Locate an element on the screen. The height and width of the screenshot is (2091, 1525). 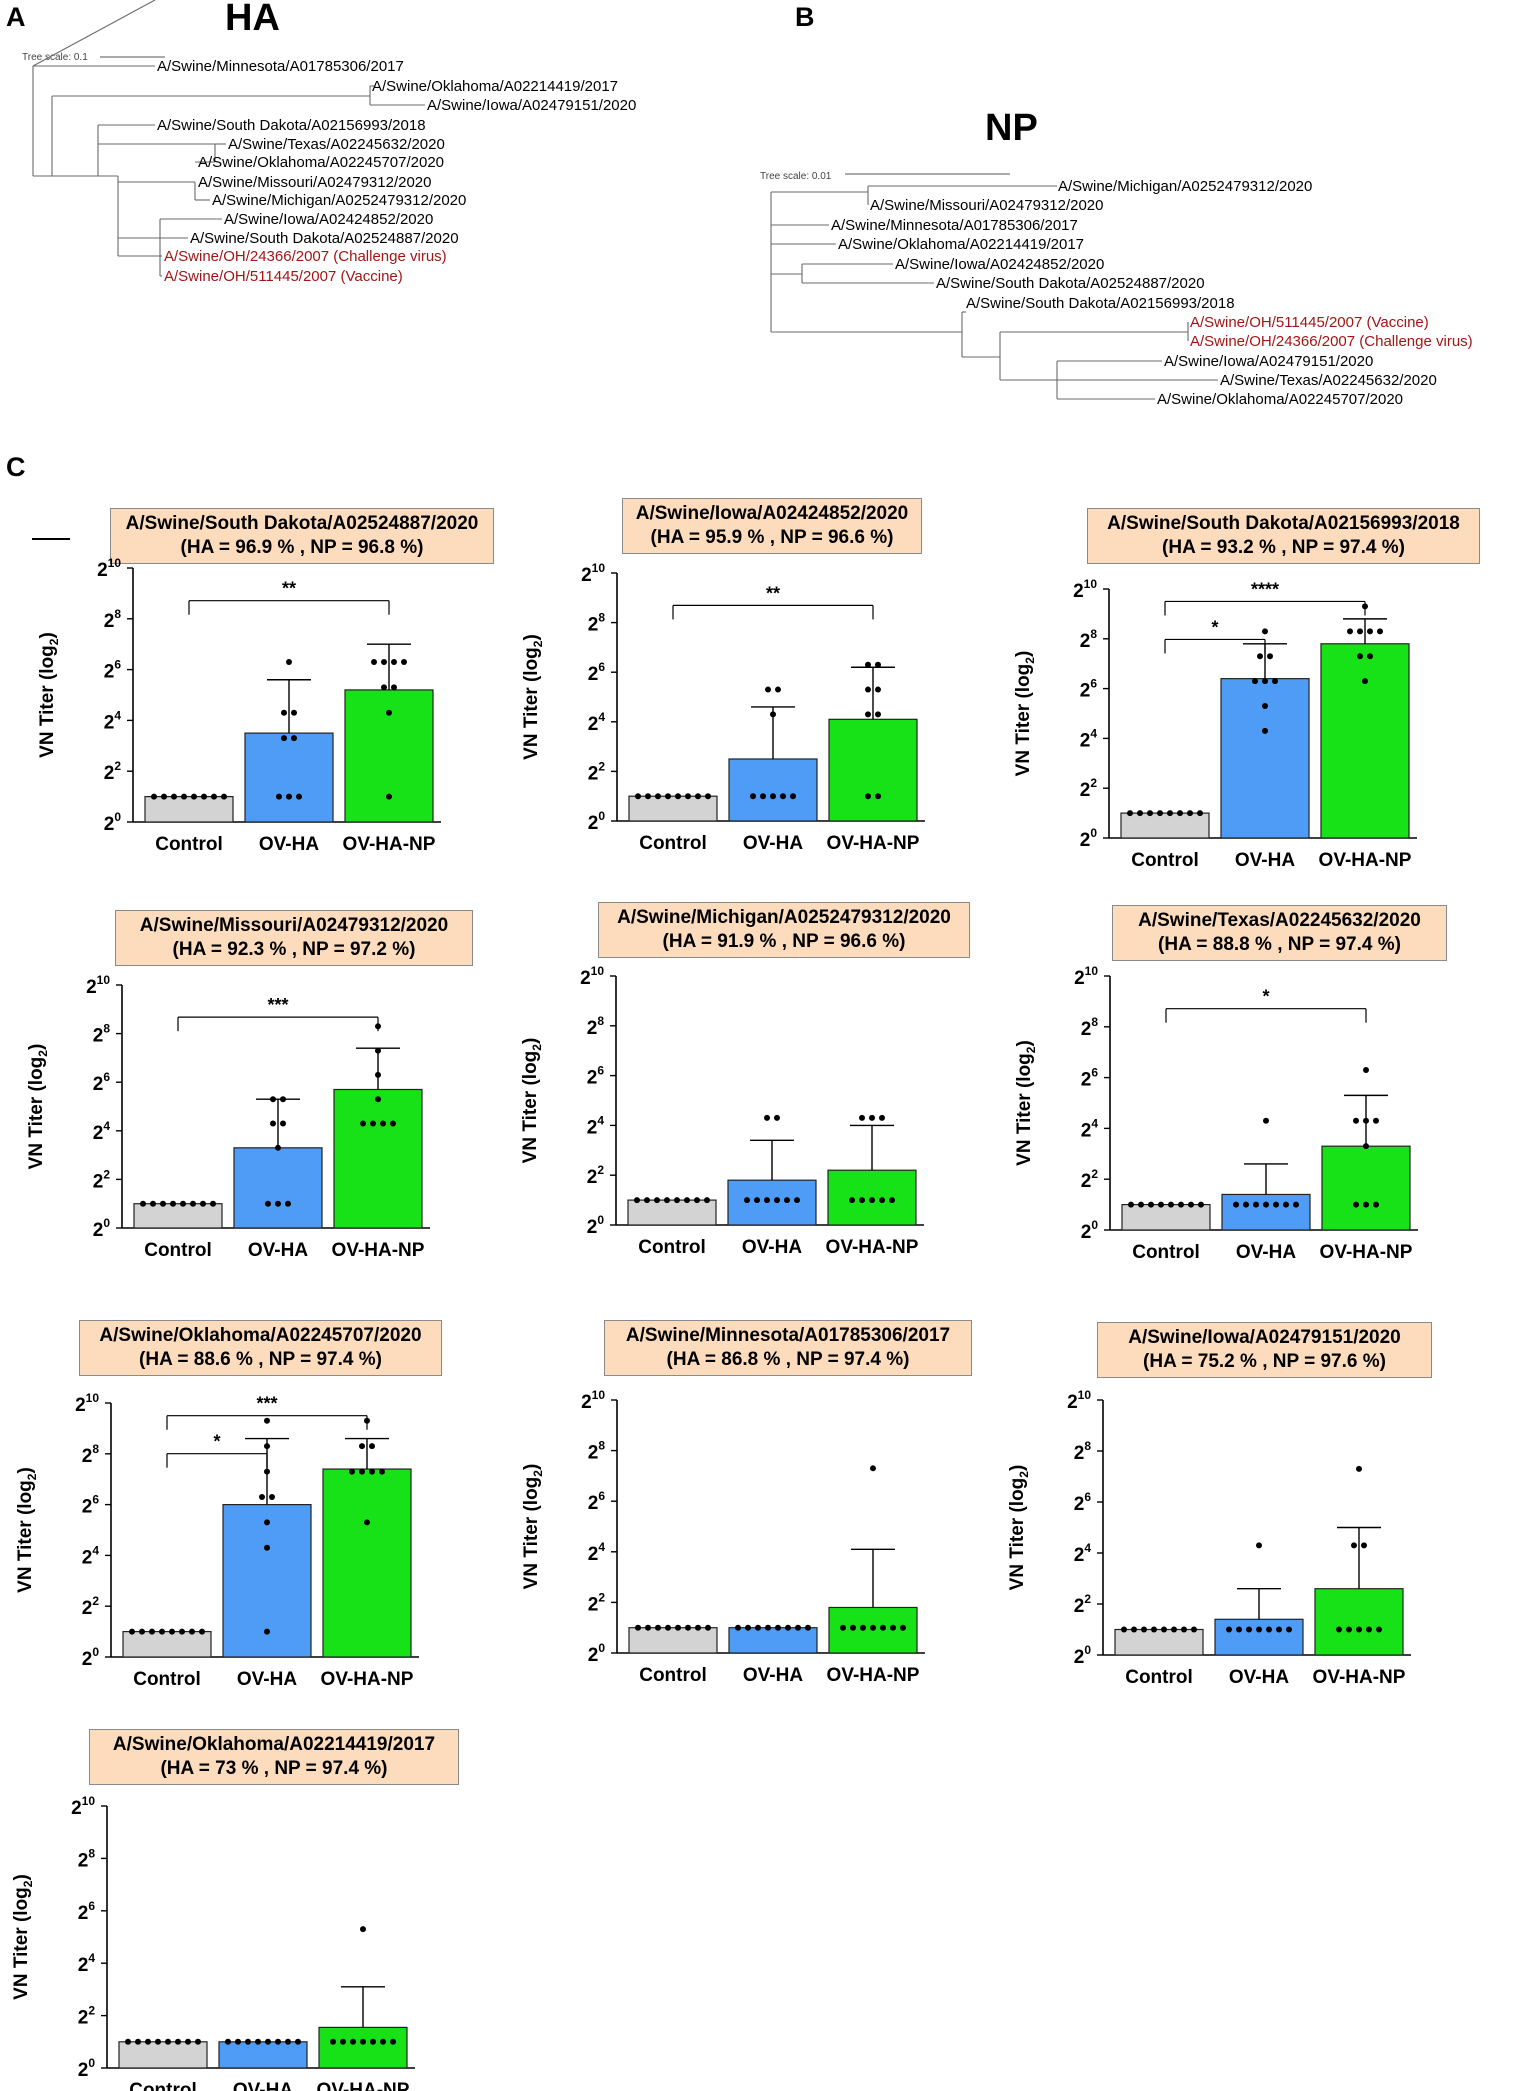
tree-leaf-label: A/Swine/Oklahoma/A02245707/2020 is located at coordinates (1280, 399).